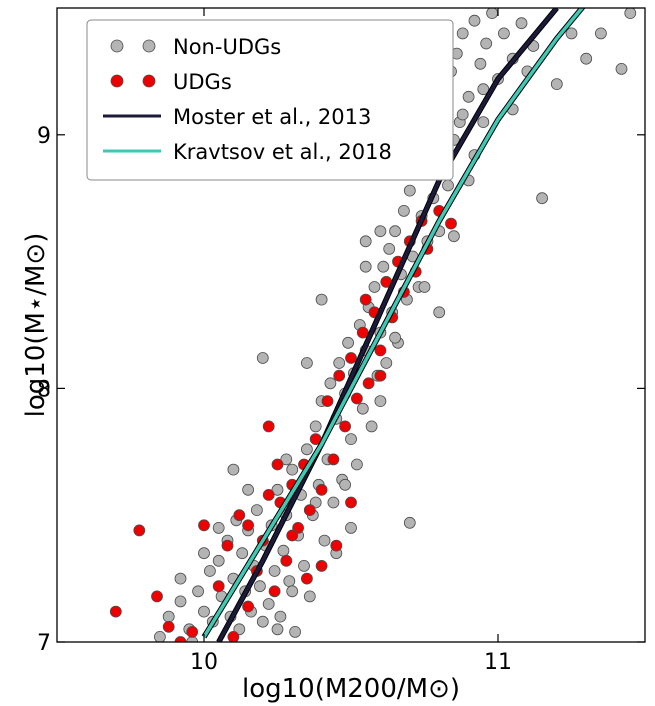  I want to click on legend-label: Moster et al., 2013, so click(272, 117).